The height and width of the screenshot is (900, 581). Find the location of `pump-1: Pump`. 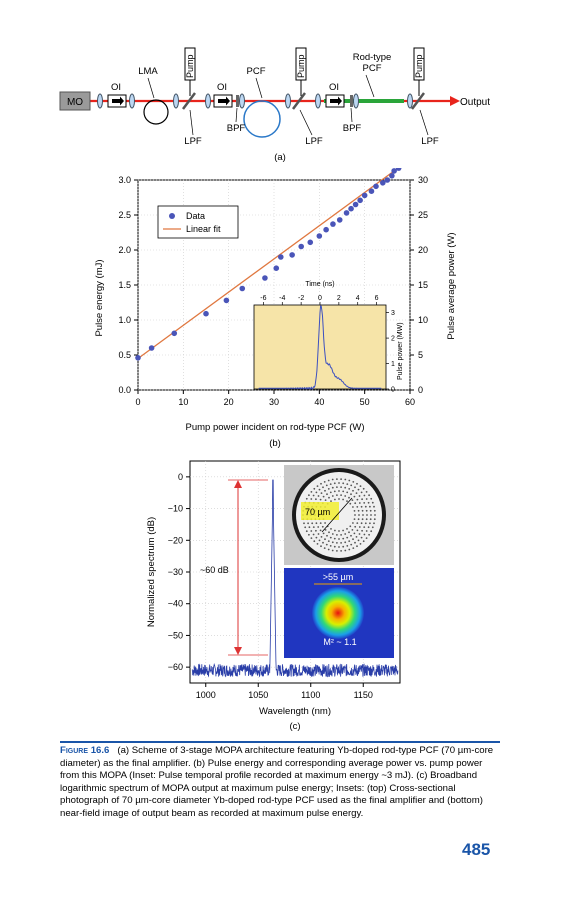

pump-1: Pump is located at coordinates (190, 71).